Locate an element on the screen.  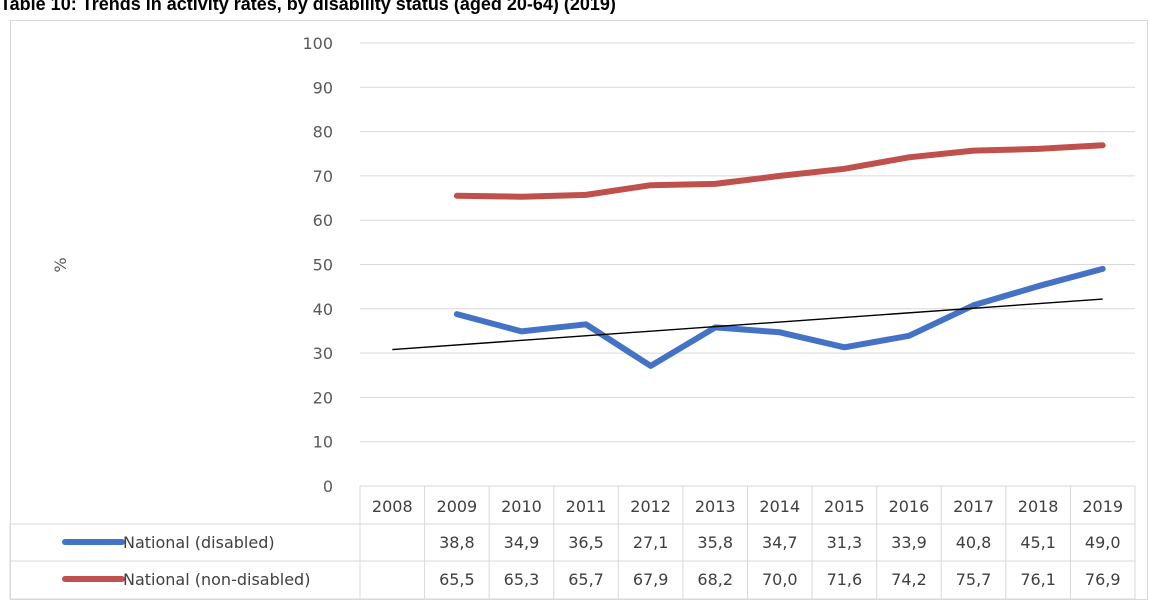
x-tick-label: 2017 is located at coordinates (973, 506).